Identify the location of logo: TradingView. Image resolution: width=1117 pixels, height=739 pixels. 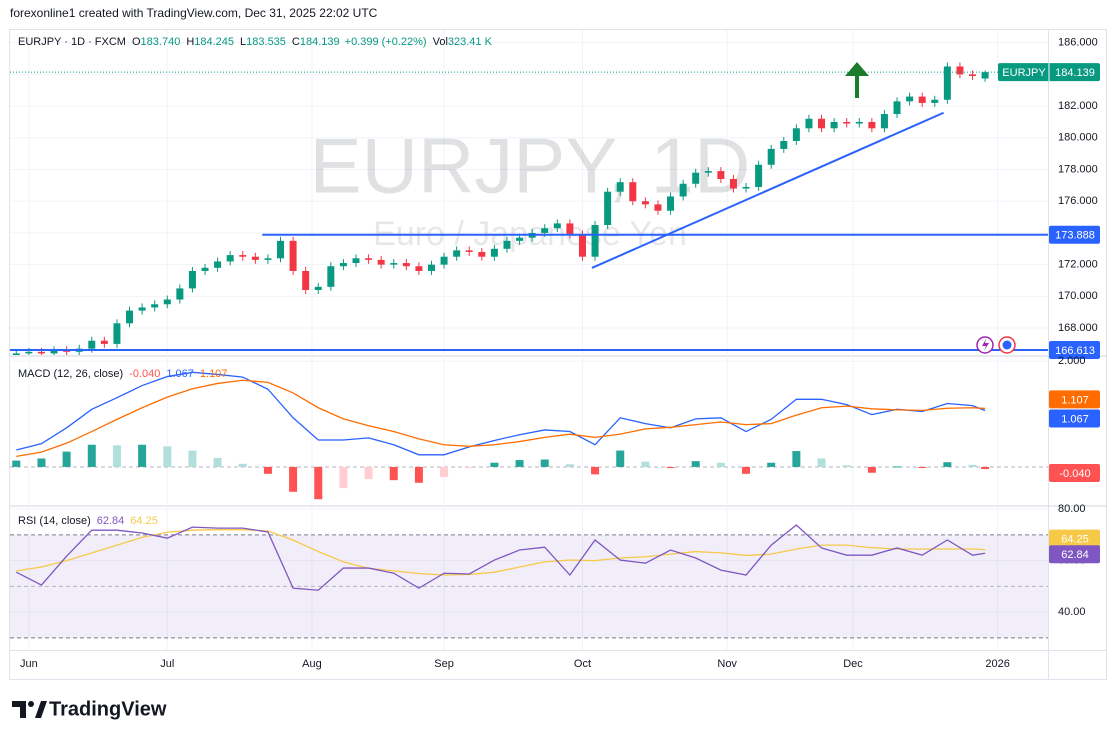
(89, 709).